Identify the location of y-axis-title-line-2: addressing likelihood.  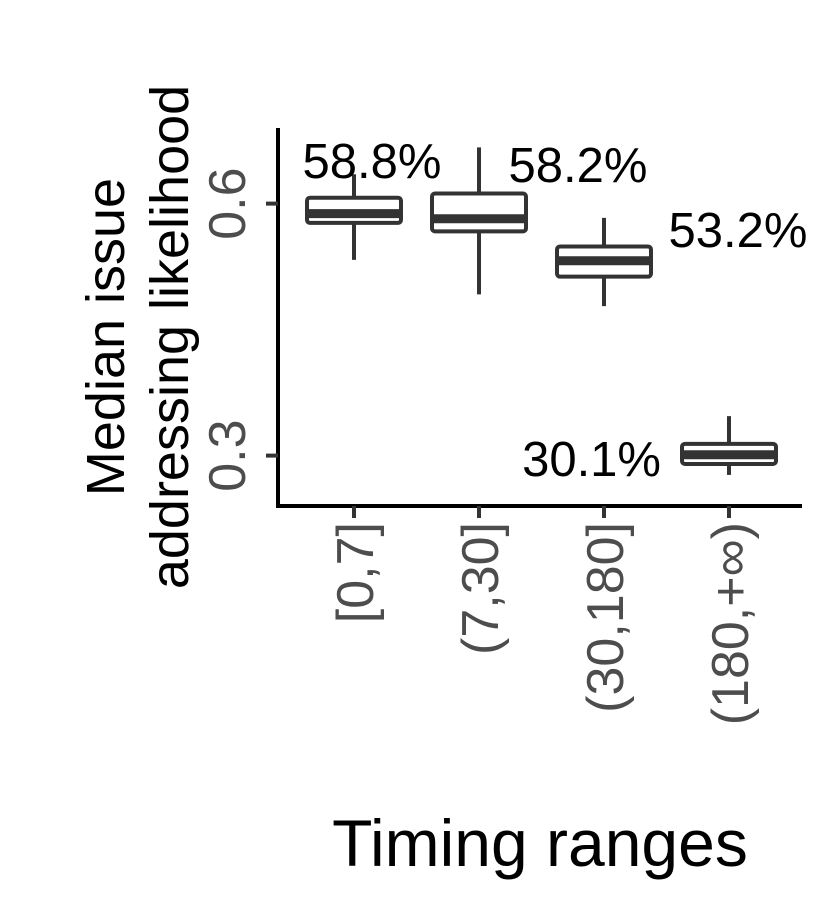
(170, 337).